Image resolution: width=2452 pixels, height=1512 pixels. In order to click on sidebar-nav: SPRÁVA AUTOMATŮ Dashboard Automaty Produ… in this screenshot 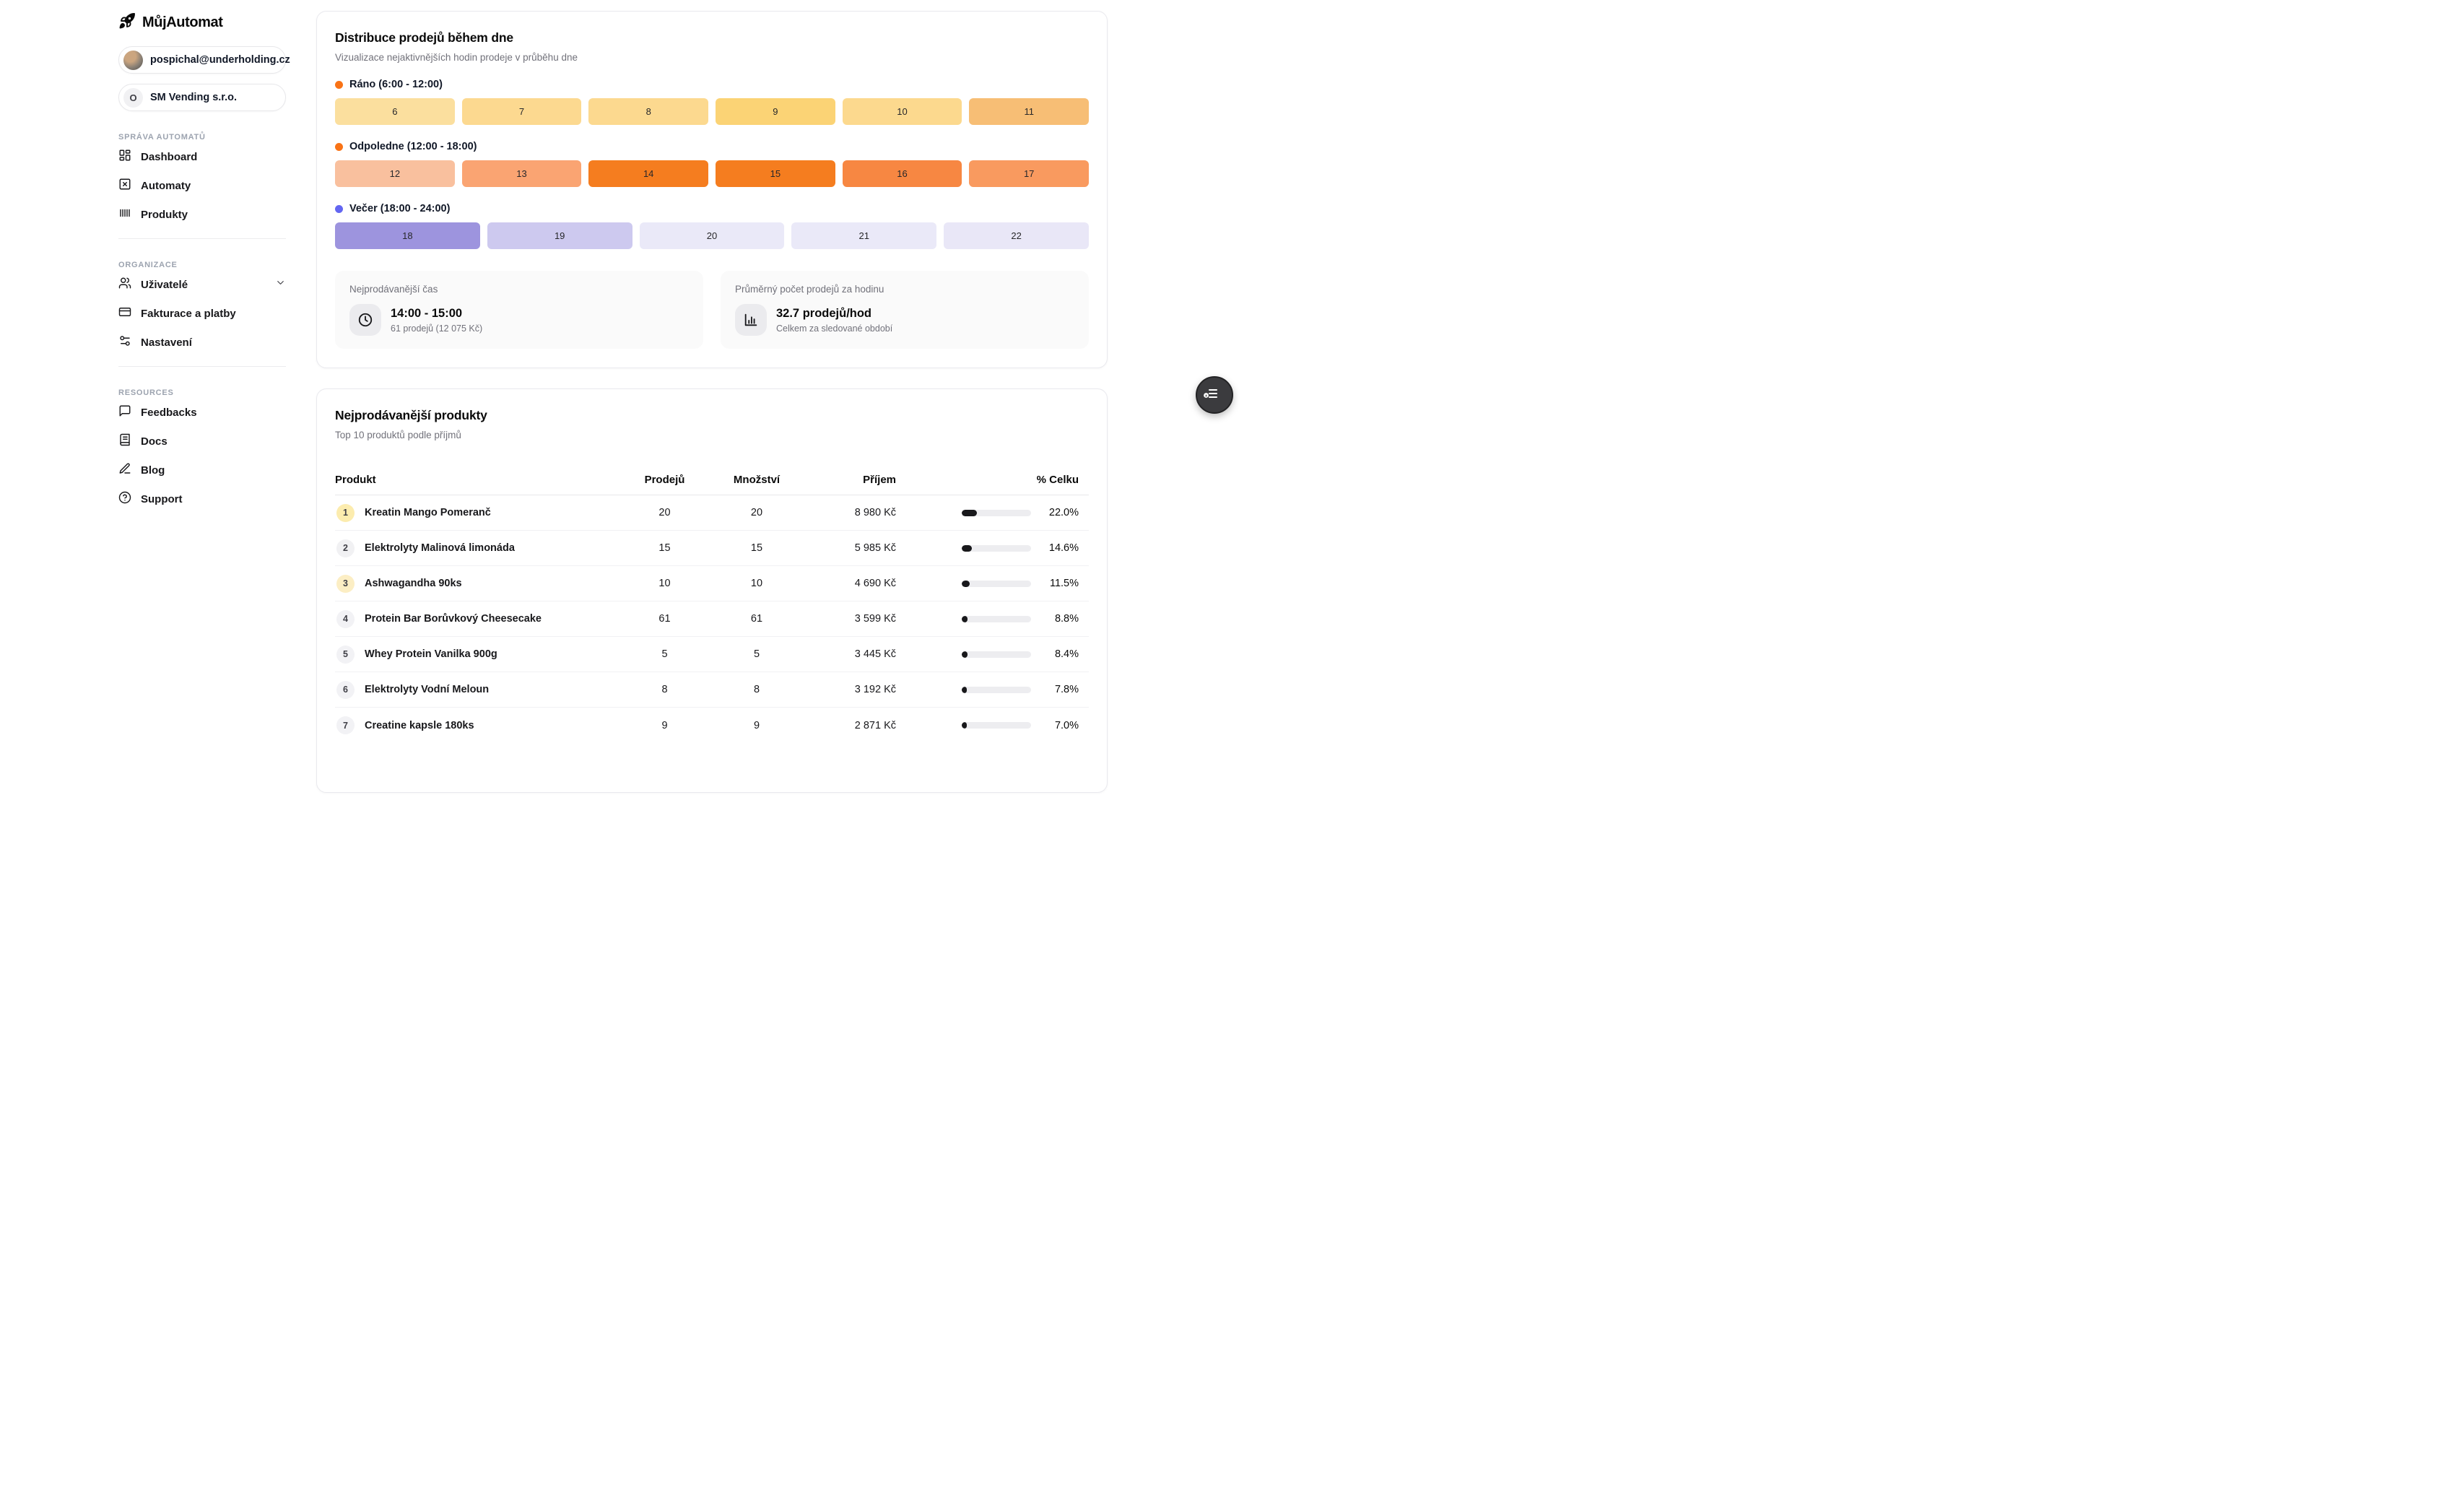, I will do `click(202, 323)`.